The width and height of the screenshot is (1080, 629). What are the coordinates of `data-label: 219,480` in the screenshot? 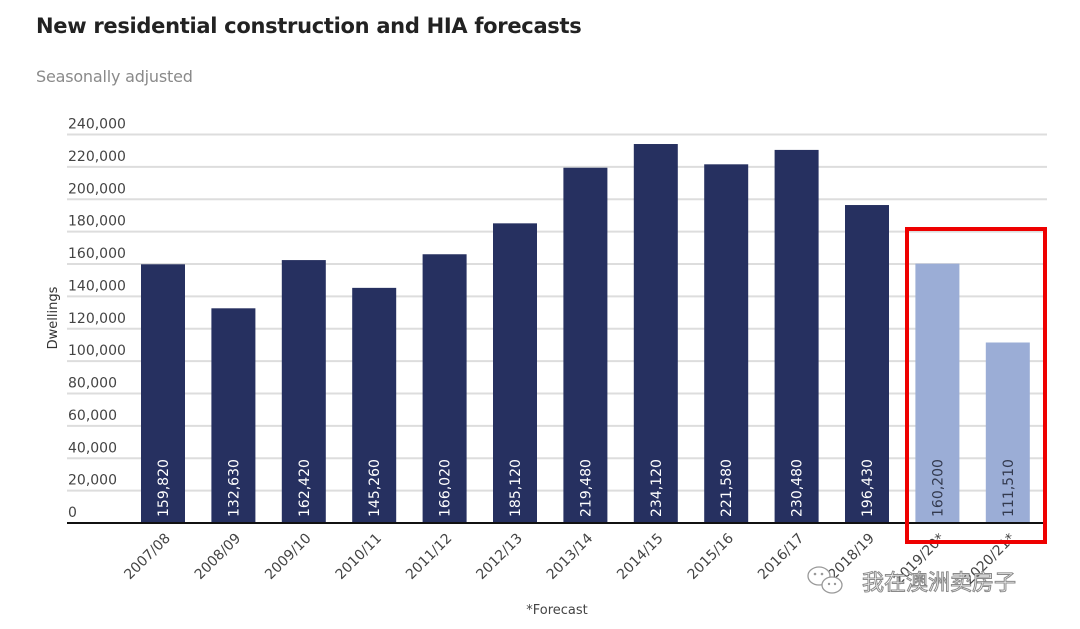 It's located at (586, 488).